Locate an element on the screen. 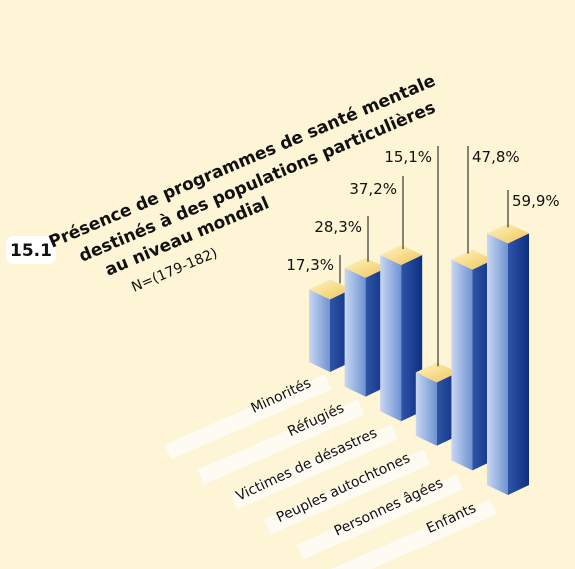  bar-right-face is located at coordinates (518, 364).